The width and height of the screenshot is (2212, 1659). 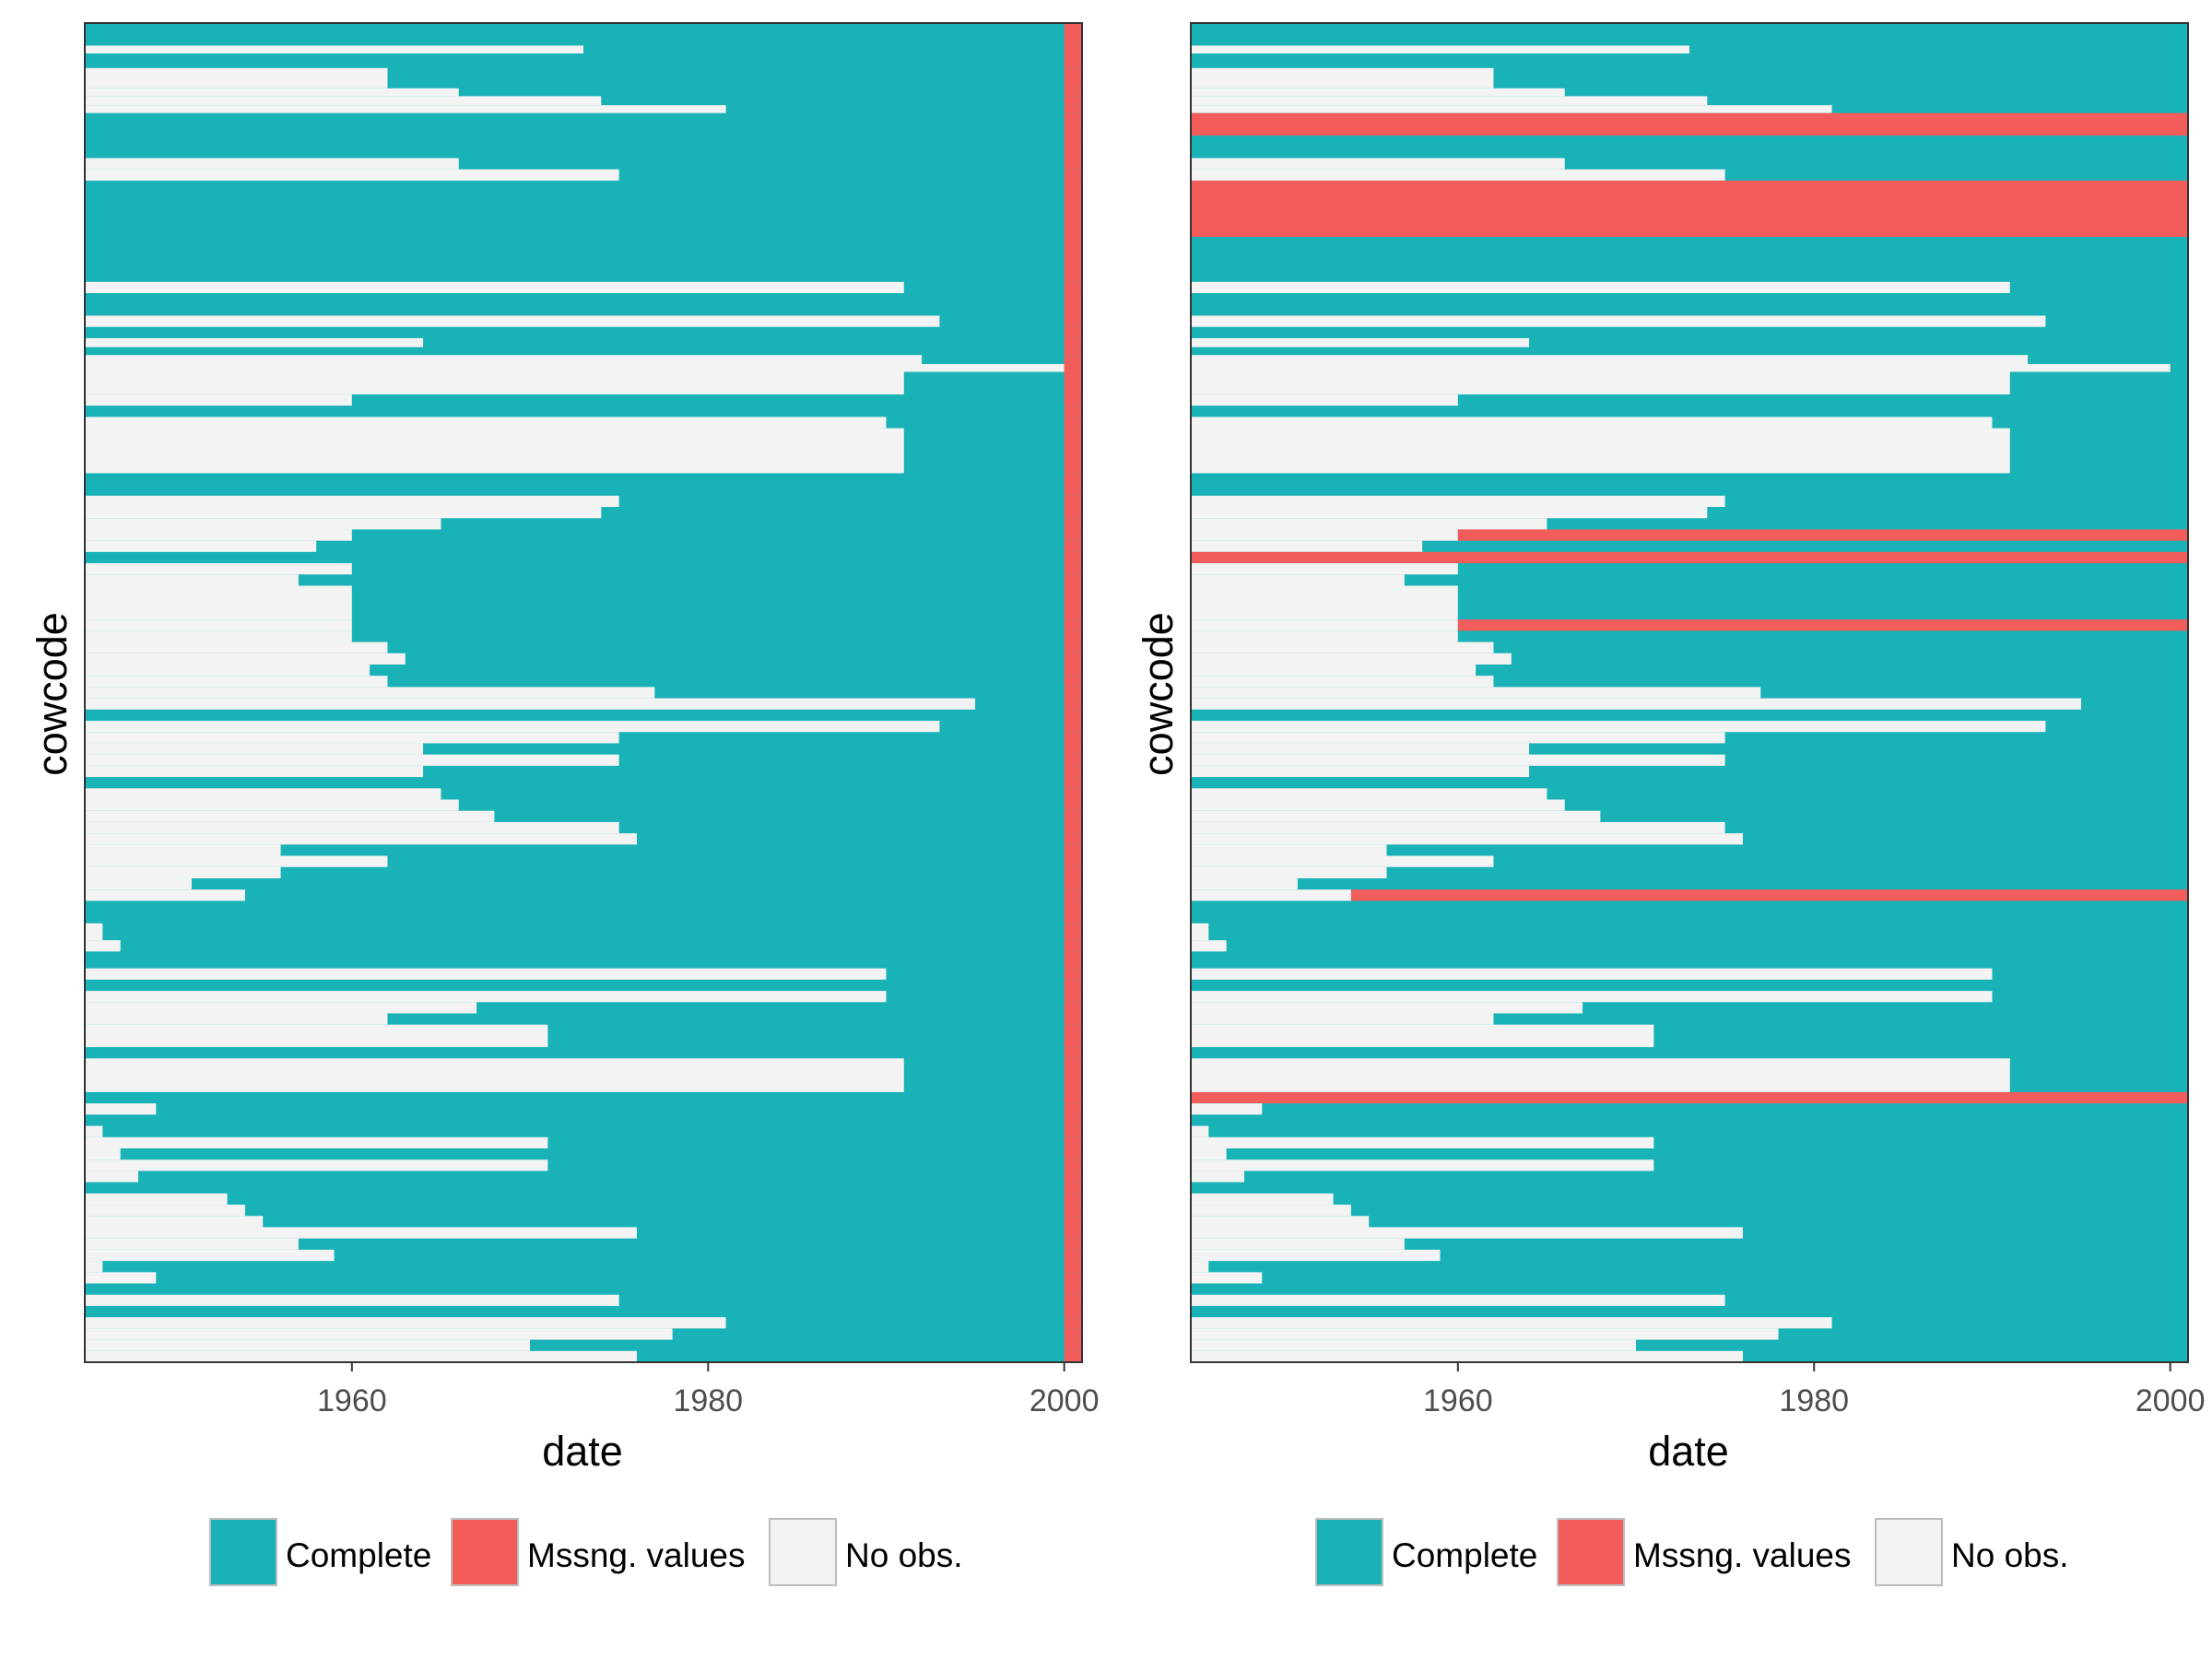 What do you see at coordinates (803, 1552) in the screenshot?
I see `legend-key-no-obs` at bounding box center [803, 1552].